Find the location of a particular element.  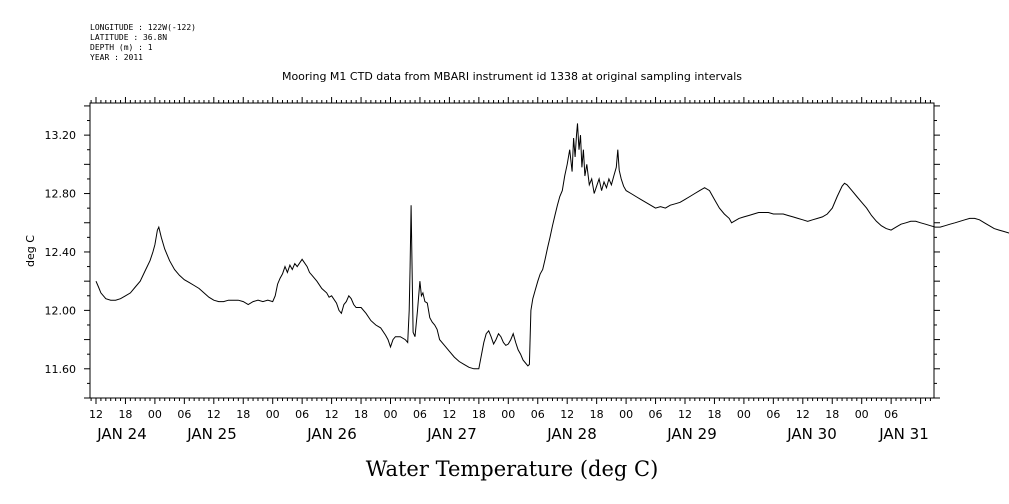

meta-line: LONGITUDE : 122W(-122) is located at coordinates (143, 27).